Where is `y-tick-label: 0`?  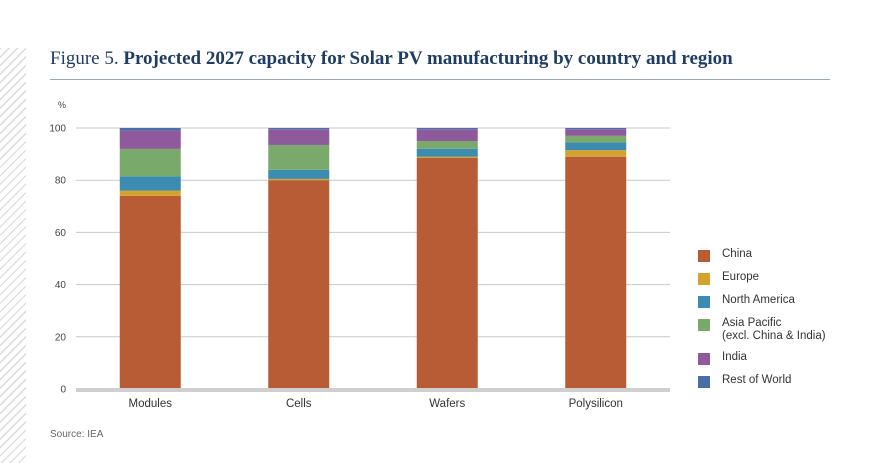 y-tick-label: 0 is located at coordinates (63, 390).